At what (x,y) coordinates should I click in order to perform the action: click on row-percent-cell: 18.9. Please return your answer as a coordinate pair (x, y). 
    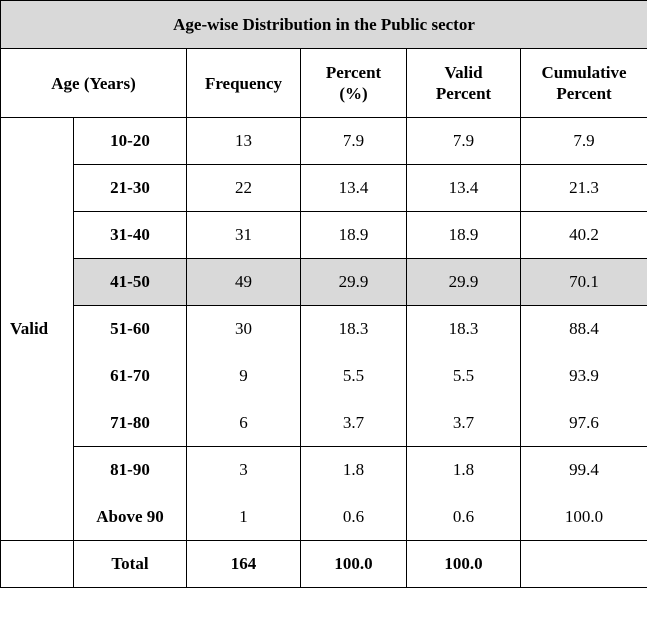
    Looking at the image, I should click on (353, 235).